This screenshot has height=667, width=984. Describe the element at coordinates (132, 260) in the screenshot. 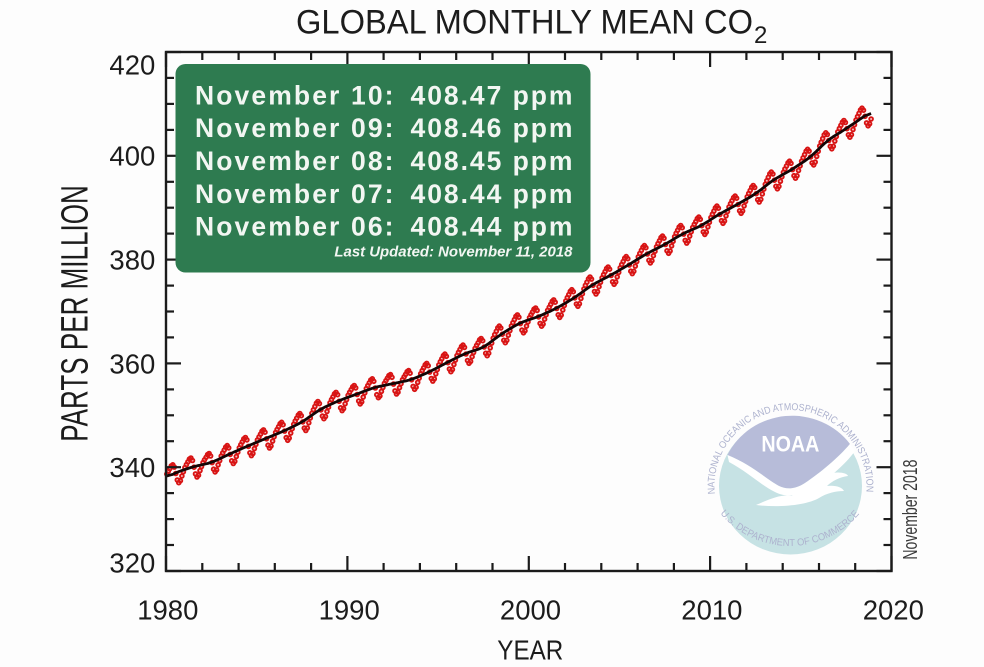

I see `svg-text: 380` at that location.